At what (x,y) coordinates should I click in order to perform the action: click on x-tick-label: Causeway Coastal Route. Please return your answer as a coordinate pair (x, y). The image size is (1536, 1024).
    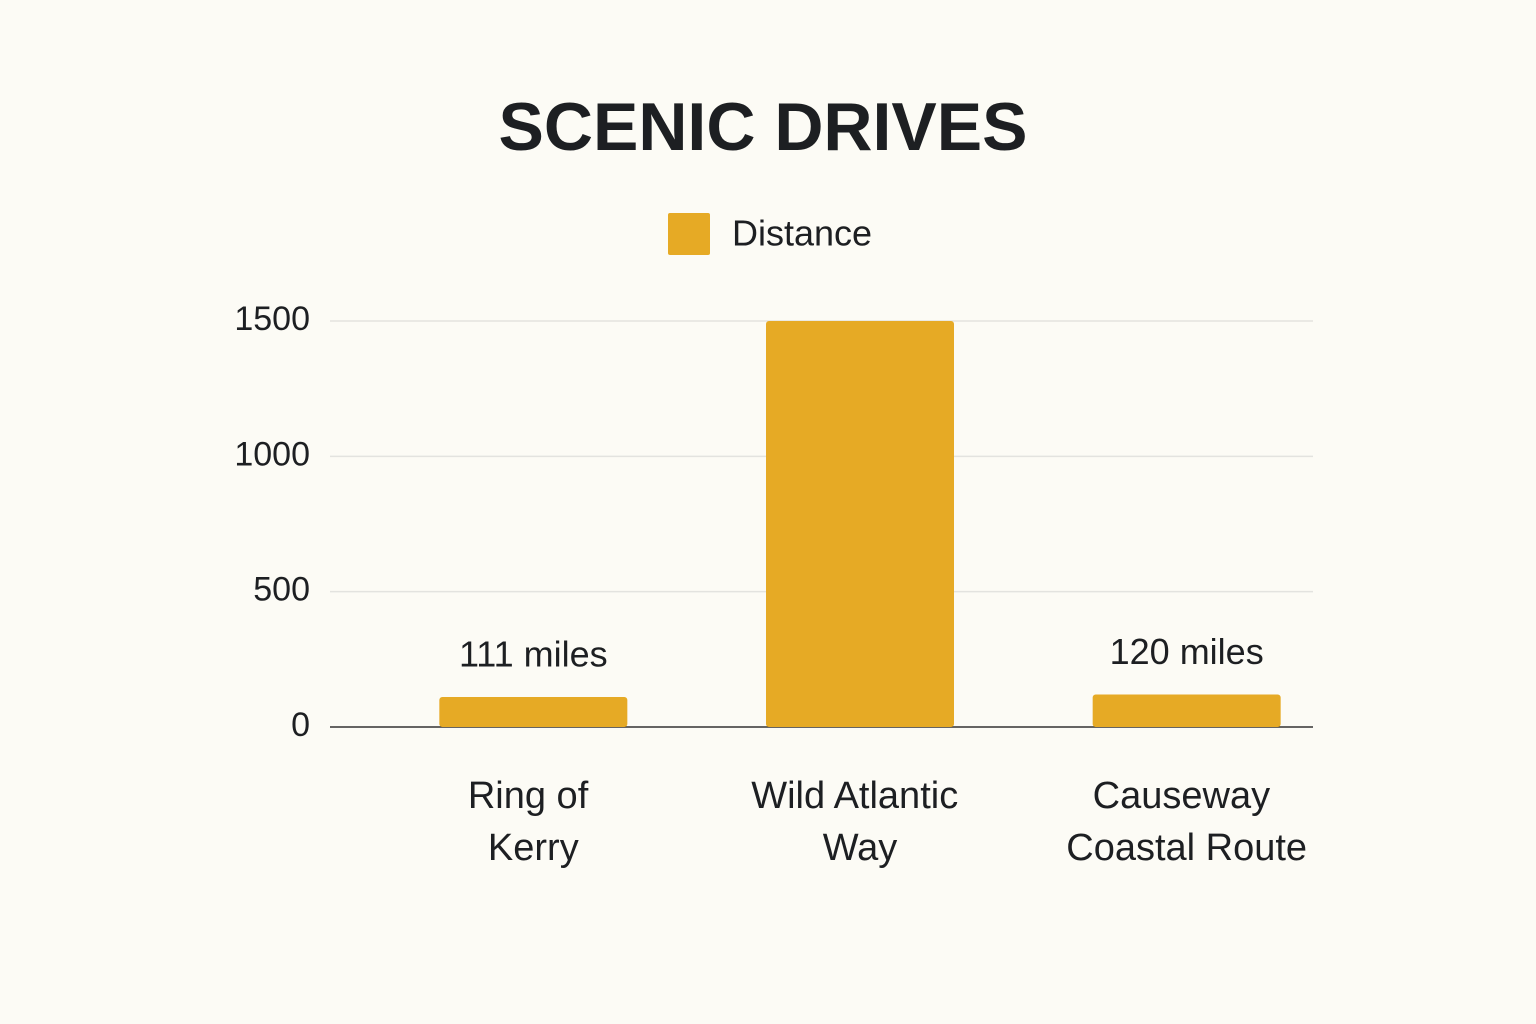
    Looking at the image, I should click on (1186, 822).